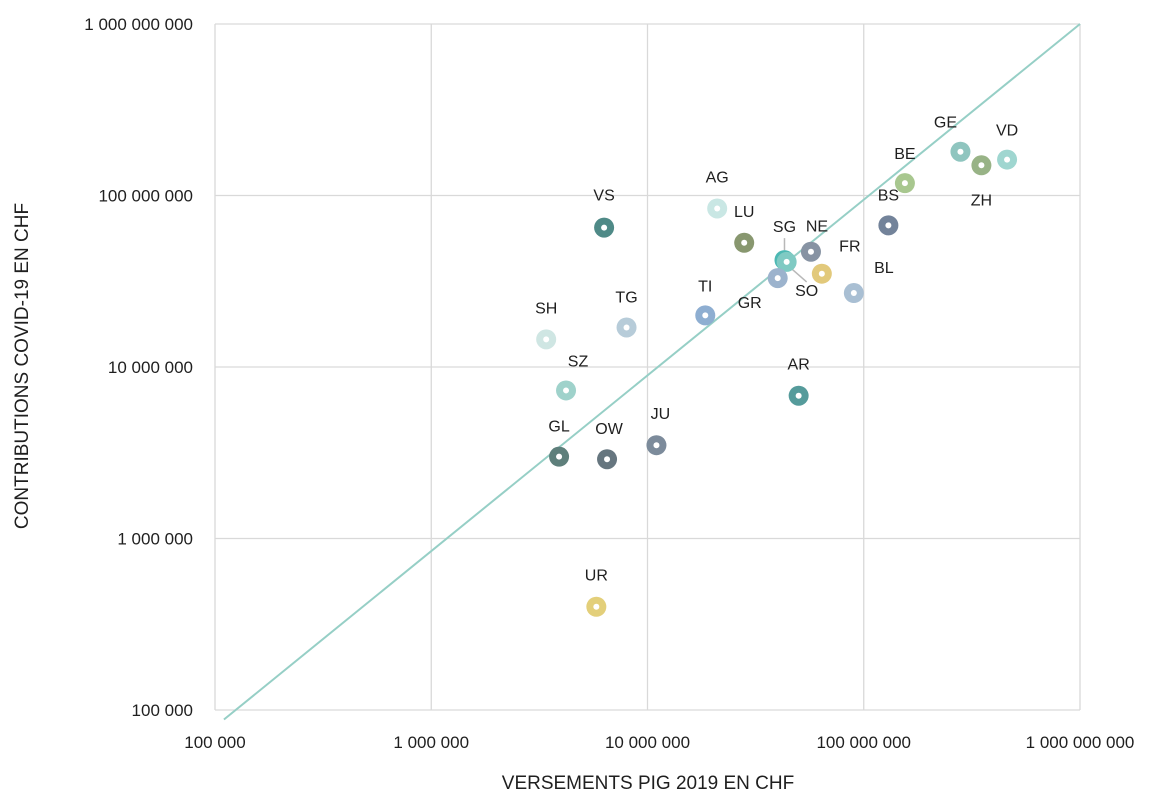  I want to click on point-hole-vd, so click(1007, 159).